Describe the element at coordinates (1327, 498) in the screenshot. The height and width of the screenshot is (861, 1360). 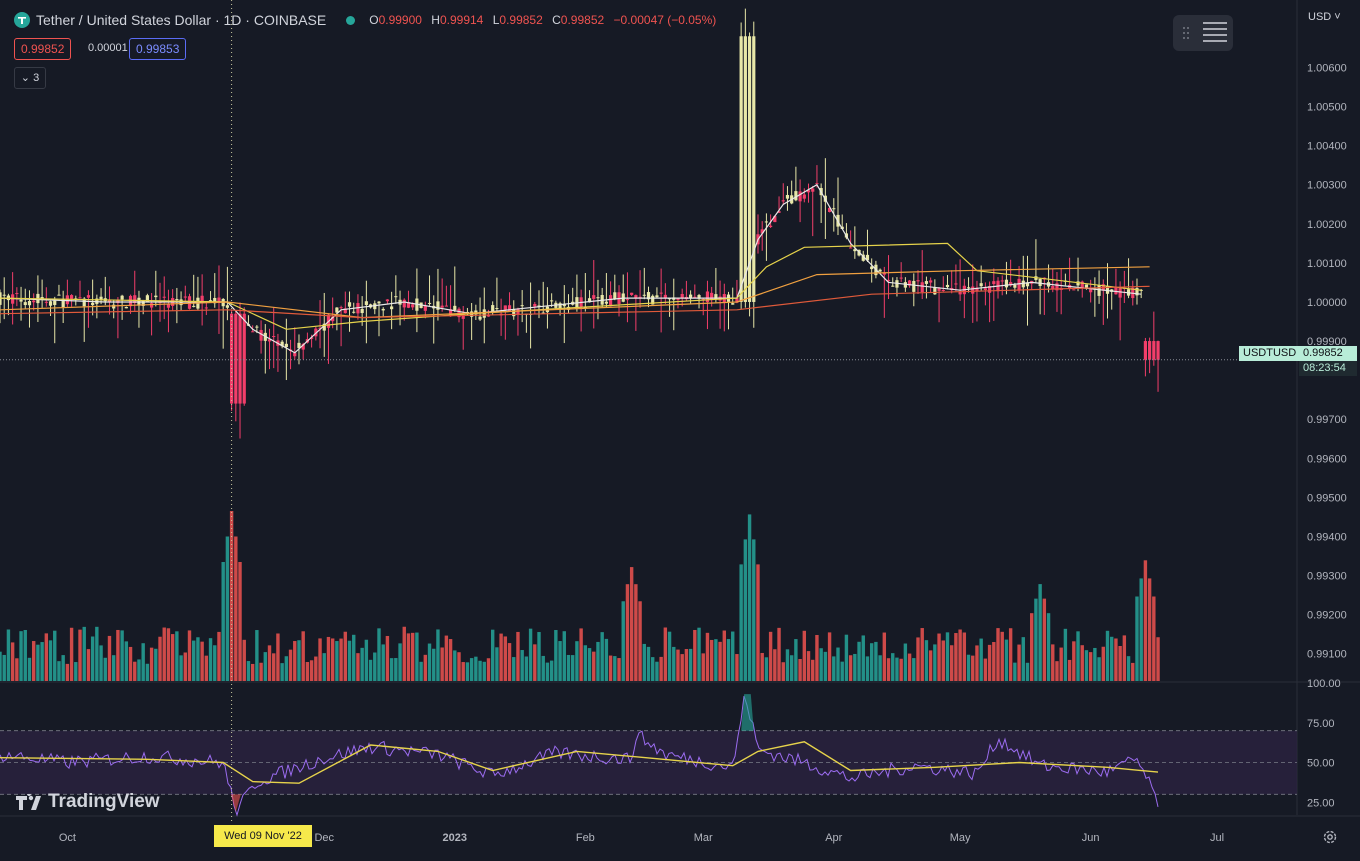
I see `price-tick-label: 0.99500` at that location.